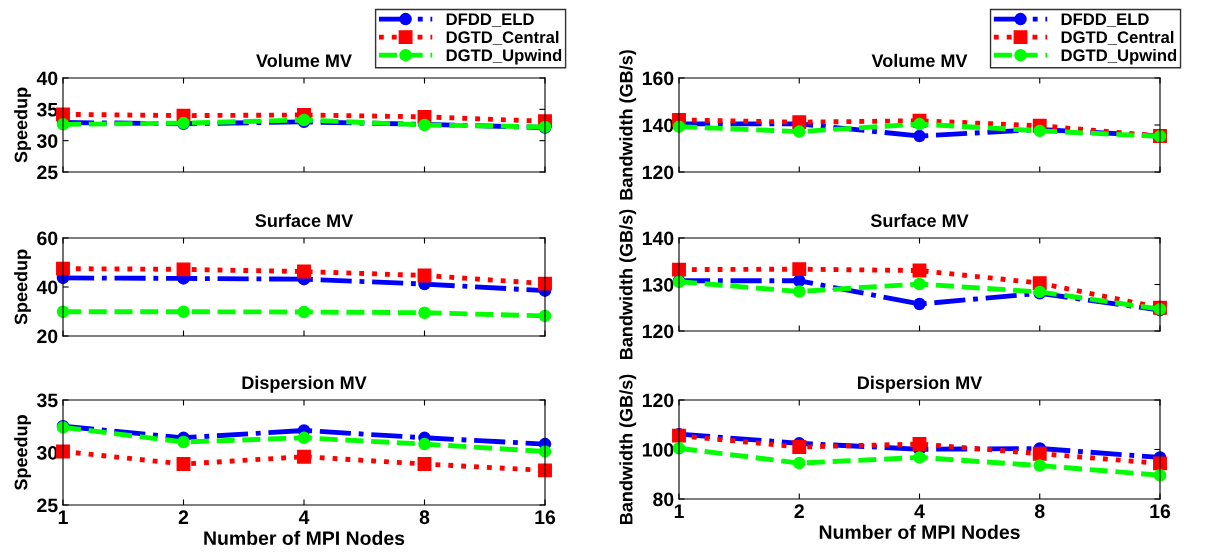 Image resolution: width=1213 pixels, height=558 pixels. Describe the element at coordinates (658, 449) in the screenshot. I see `y-tick-label: 100` at that location.